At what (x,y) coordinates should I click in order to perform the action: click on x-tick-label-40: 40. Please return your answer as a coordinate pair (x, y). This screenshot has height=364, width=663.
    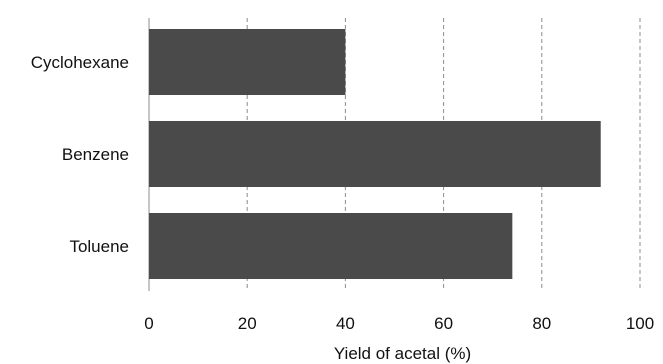
    Looking at the image, I should click on (345, 323).